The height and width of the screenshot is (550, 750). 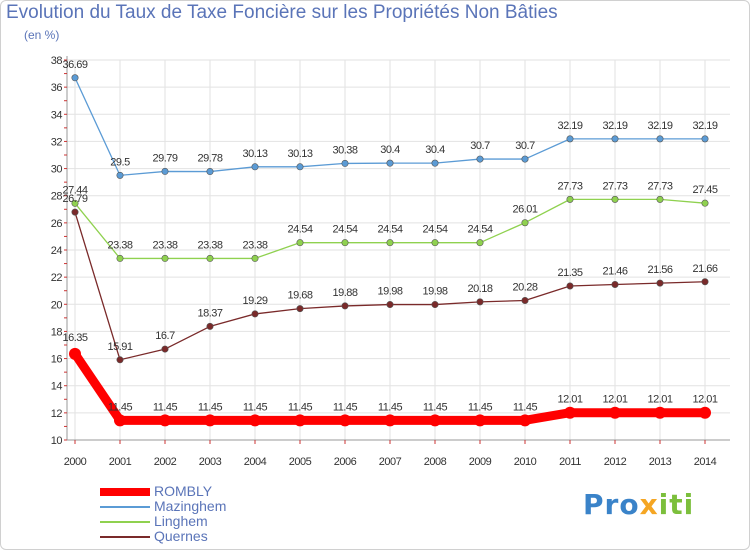 What do you see at coordinates (344, 293) in the screenshot?
I see `data-label-quernes: 19.88` at bounding box center [344, 293].